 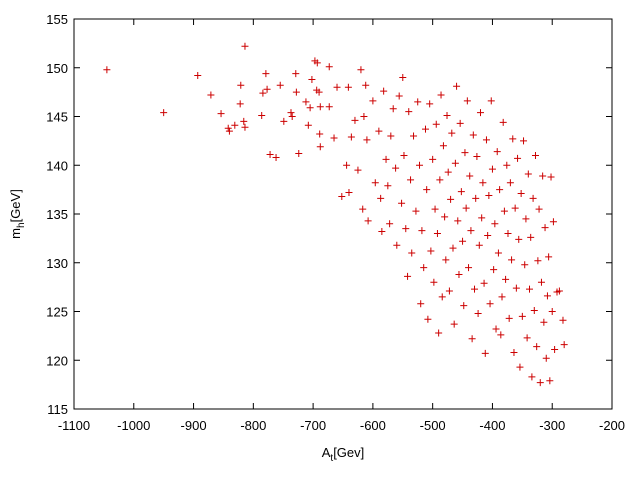 I want to click on y-tick-label: 115, so click(x=57, y=409).